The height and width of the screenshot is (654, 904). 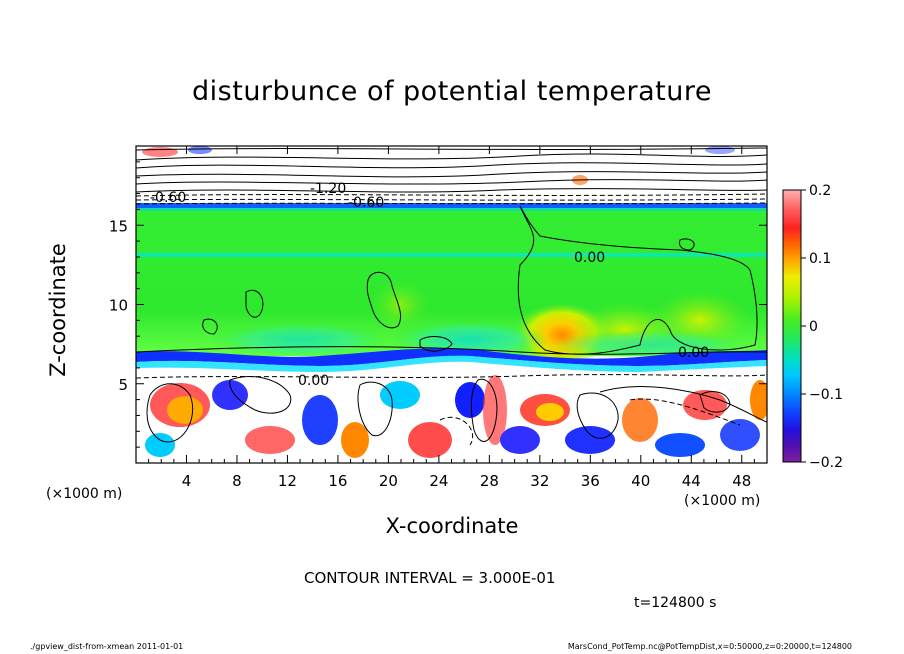 What do you see at coordinates (187, 481) in the screenshot?
I see `x-tick-label: 4` at bounding box center [187, 481].